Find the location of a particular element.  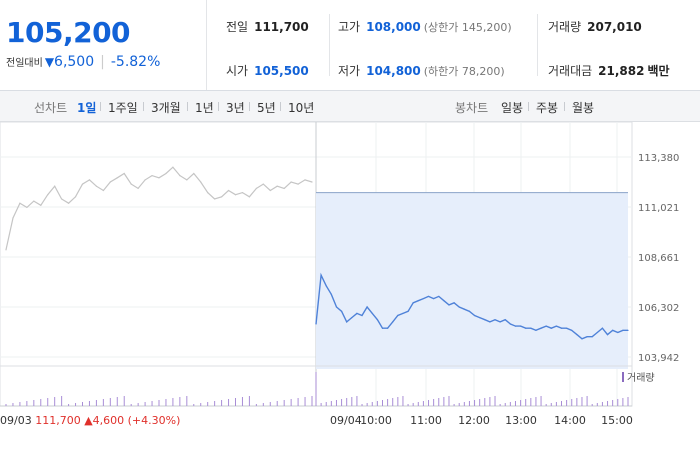

footer-change: ▲4,600 is located at coordinates (105, 420).